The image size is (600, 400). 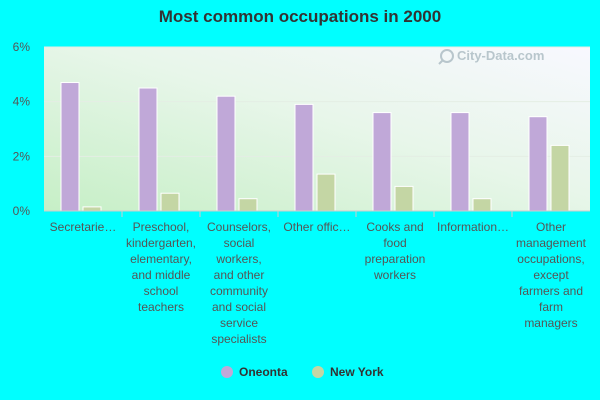 I want to click on legend-item-oneonta: Oneonta, so click(x=254, y=372).